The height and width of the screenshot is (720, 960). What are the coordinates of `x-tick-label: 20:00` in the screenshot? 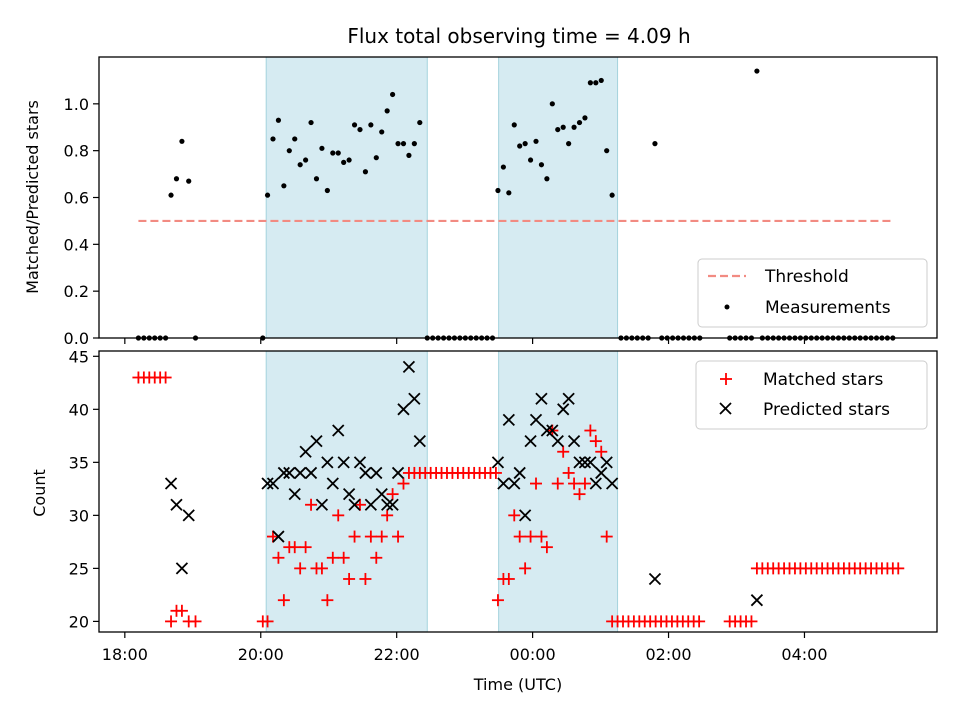 It's located at (261, 654).